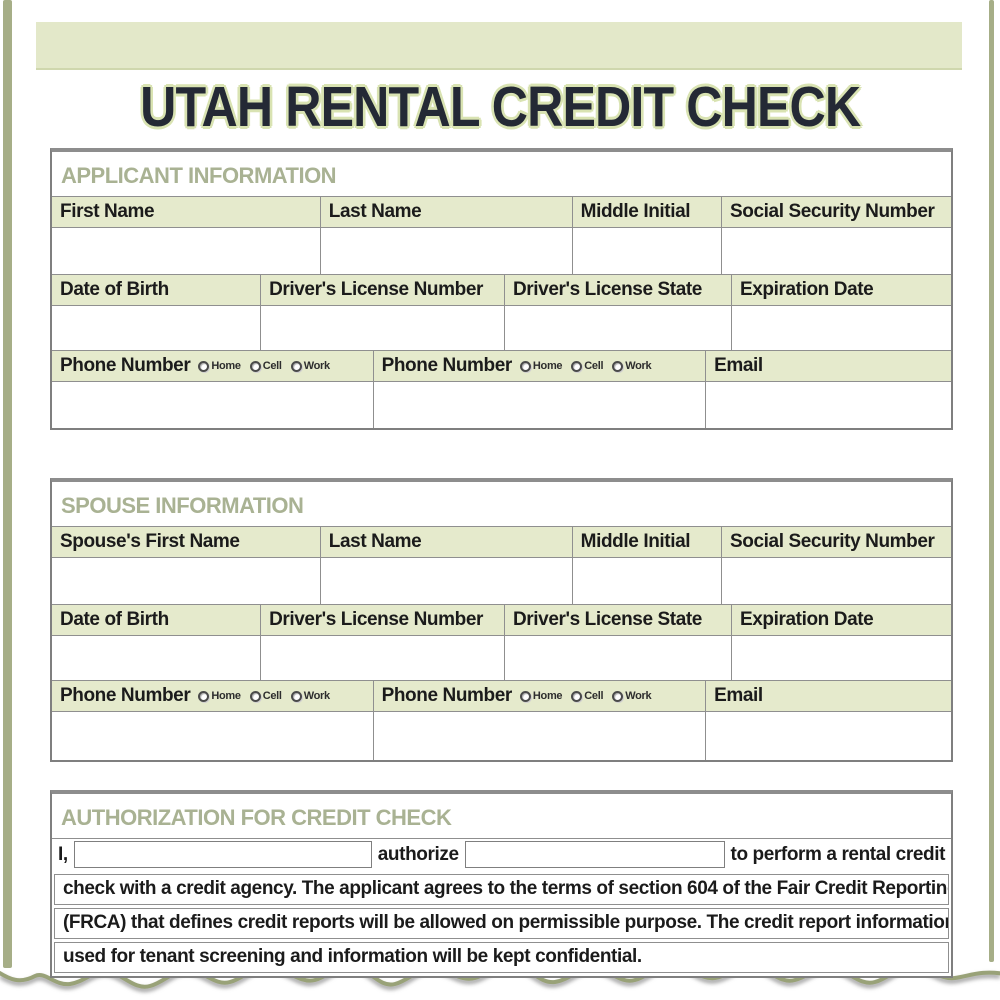 Image resolution: width=1000 pixels, height=1000 pixels. What do you see at coordinates (7, 484) in the screenshot?
I see `torn-edge-left` at bounding box center [7, 484].